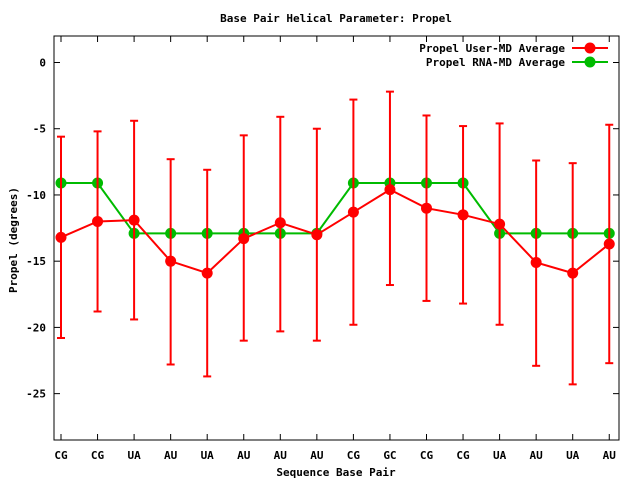 The width and height of the screenshot is (640, 480). What do you see at coordinates (336, 18) in the screenshot?
I see `chart-title: Base Pair Helical Parameter: Propel` at bounding box center [336, 18].